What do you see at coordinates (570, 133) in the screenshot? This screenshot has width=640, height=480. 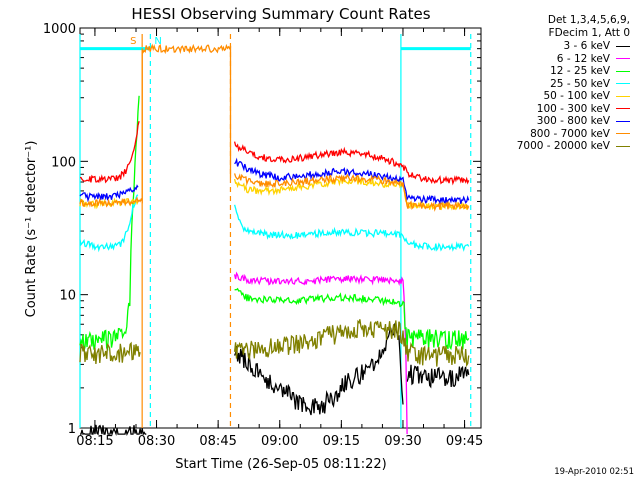 I see `legend-label: 800 - 7000 keV` at bounding box center [570, 133].